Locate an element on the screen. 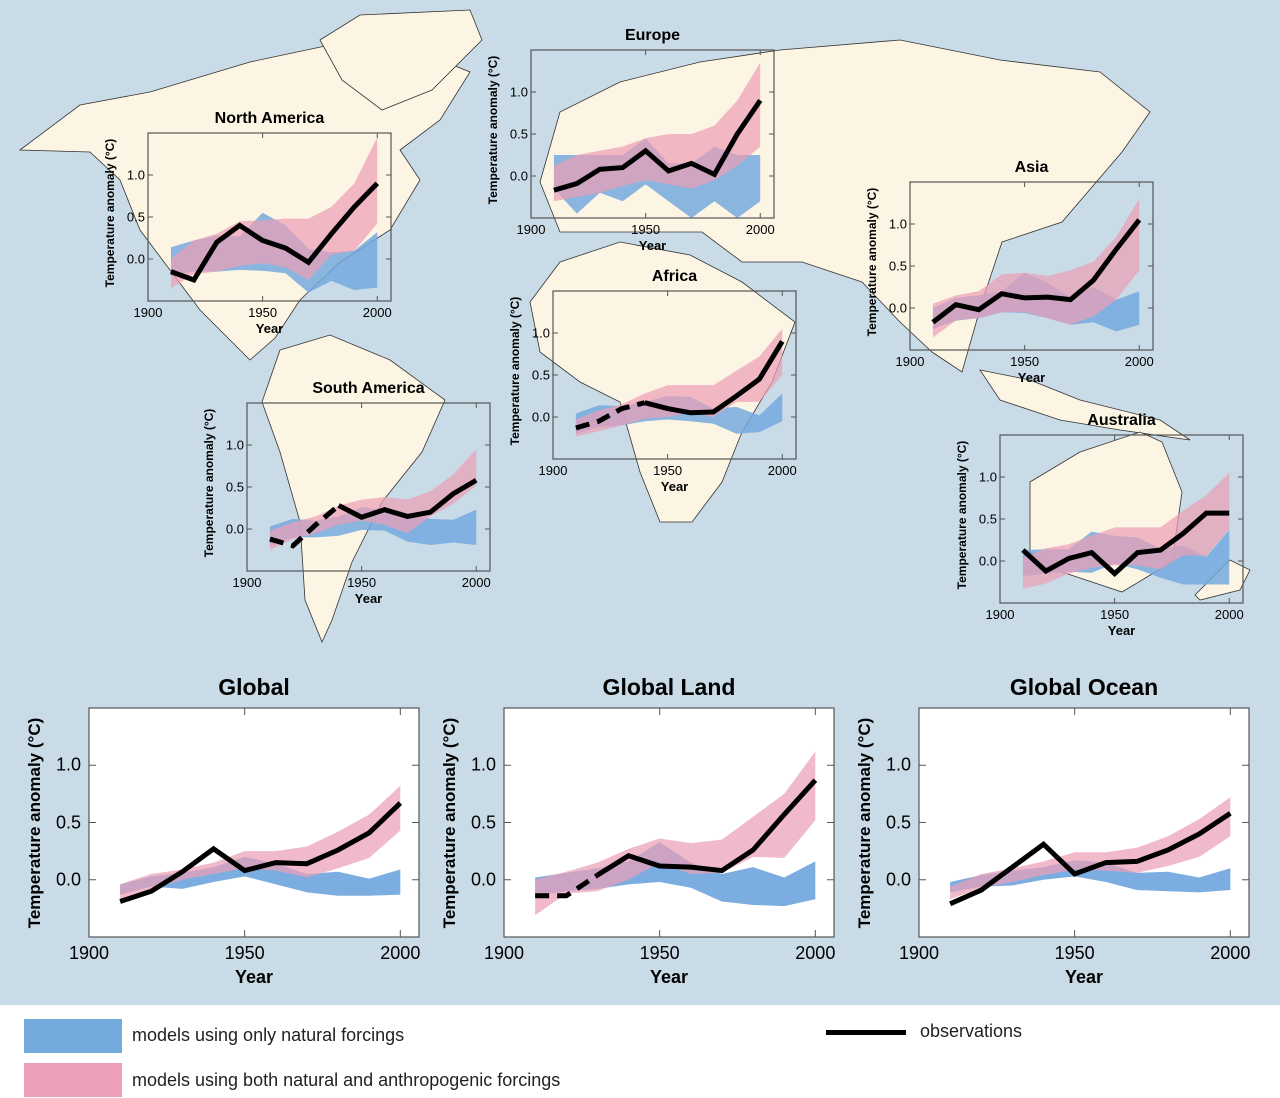 The width and height of the screenshot is (1280, 1098). chart-title: North America is located at coordinates (269, 118).